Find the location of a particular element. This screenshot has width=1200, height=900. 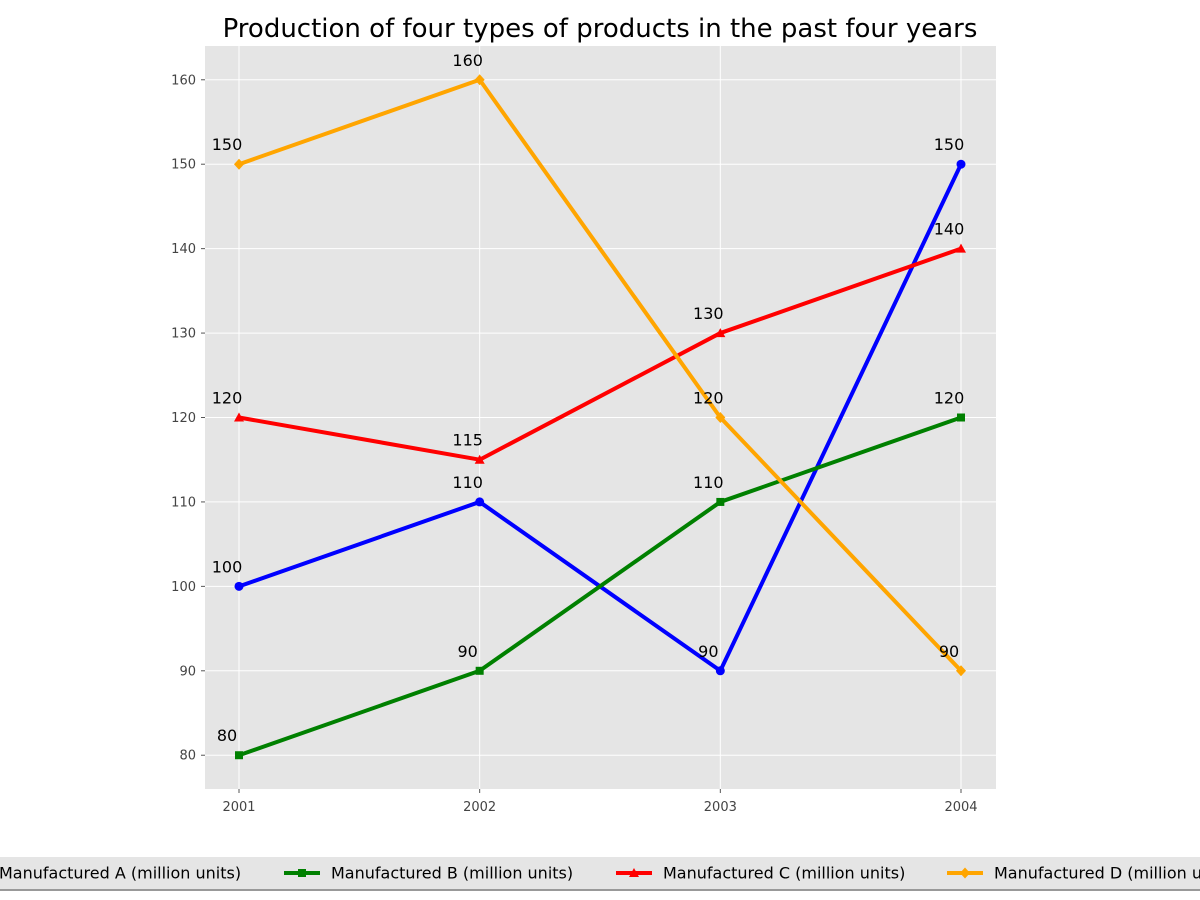

data-label: 130 is located at coordinates (708, 313).